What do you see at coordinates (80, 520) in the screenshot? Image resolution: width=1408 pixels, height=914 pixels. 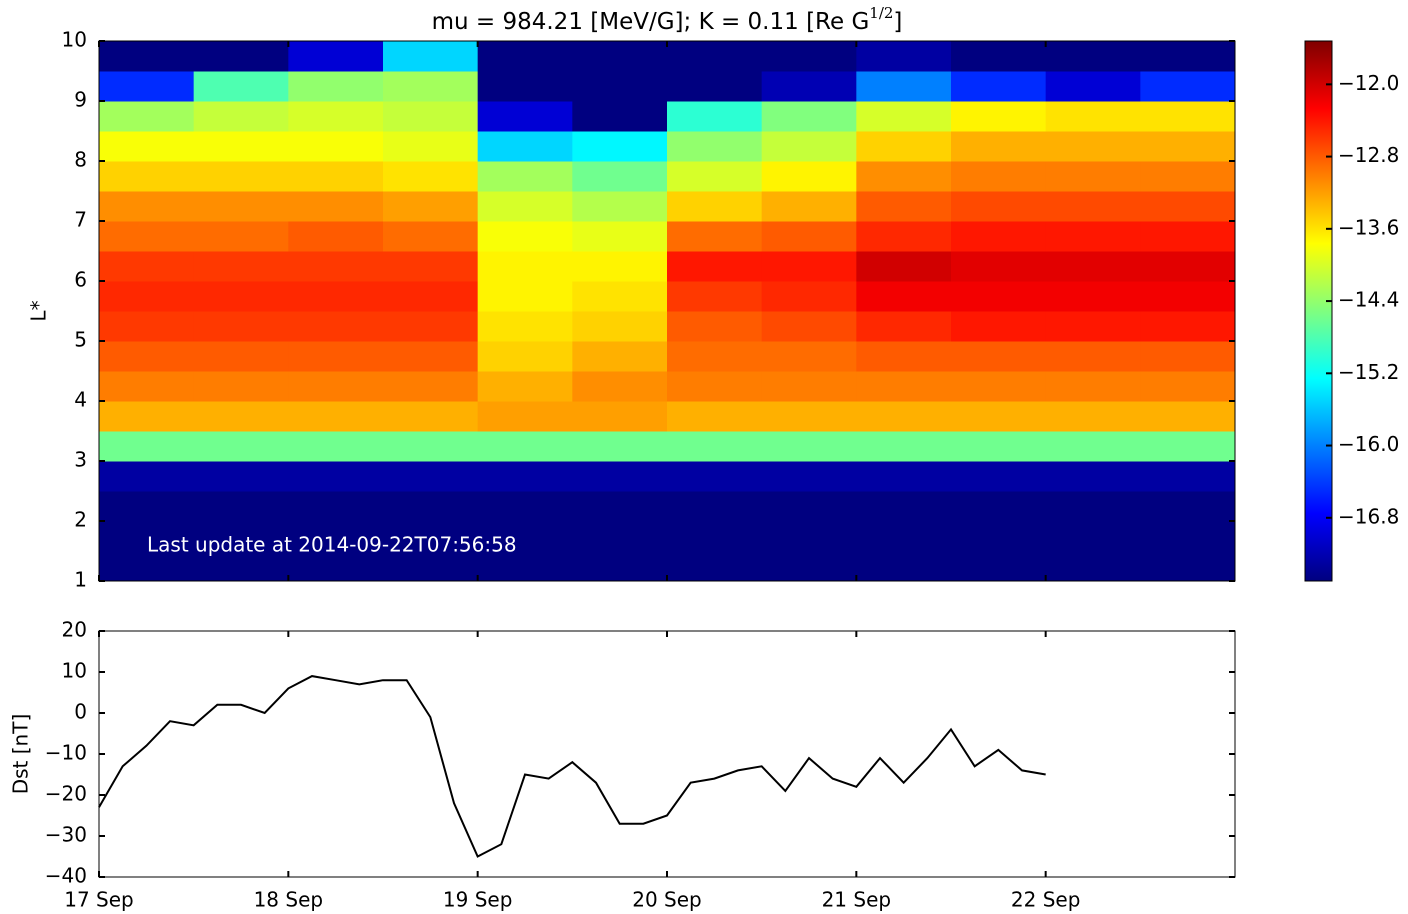 I see `y-tick-label: 2` at bounding box center [80, 520].